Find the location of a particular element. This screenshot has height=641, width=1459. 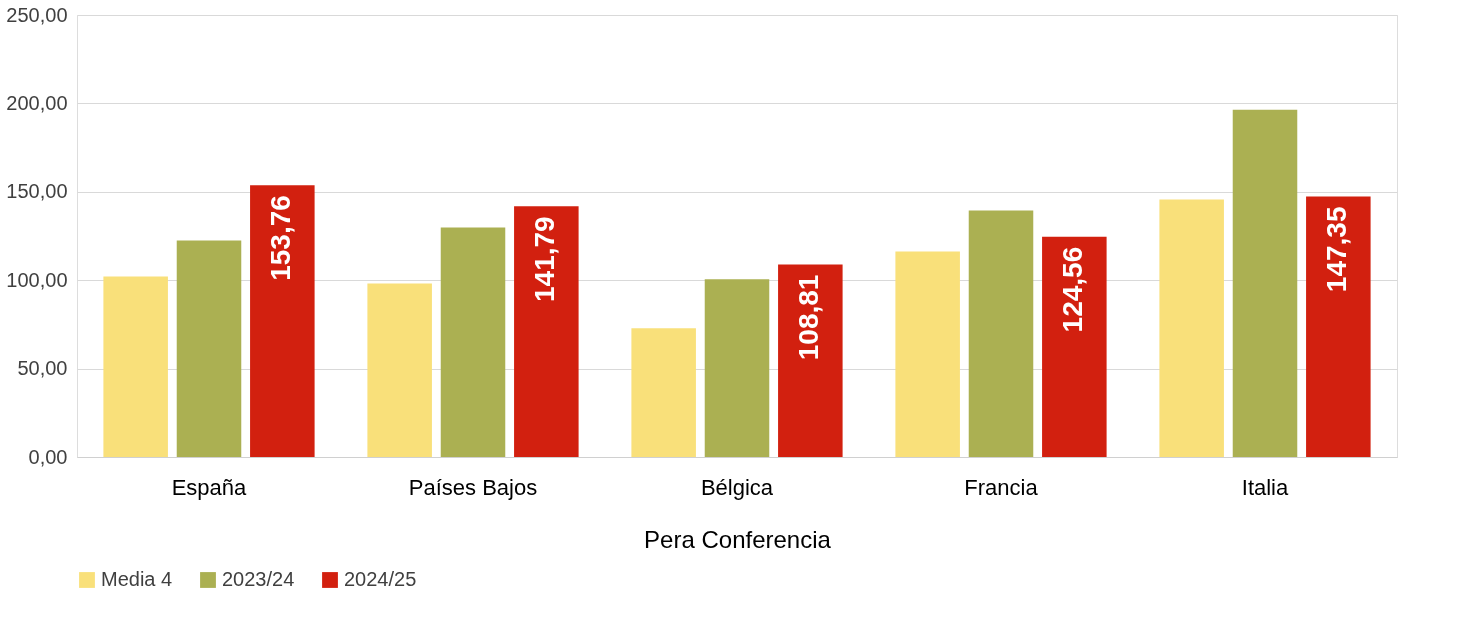

y-tick-label: 200,00 is located at coordinates (37, 102).